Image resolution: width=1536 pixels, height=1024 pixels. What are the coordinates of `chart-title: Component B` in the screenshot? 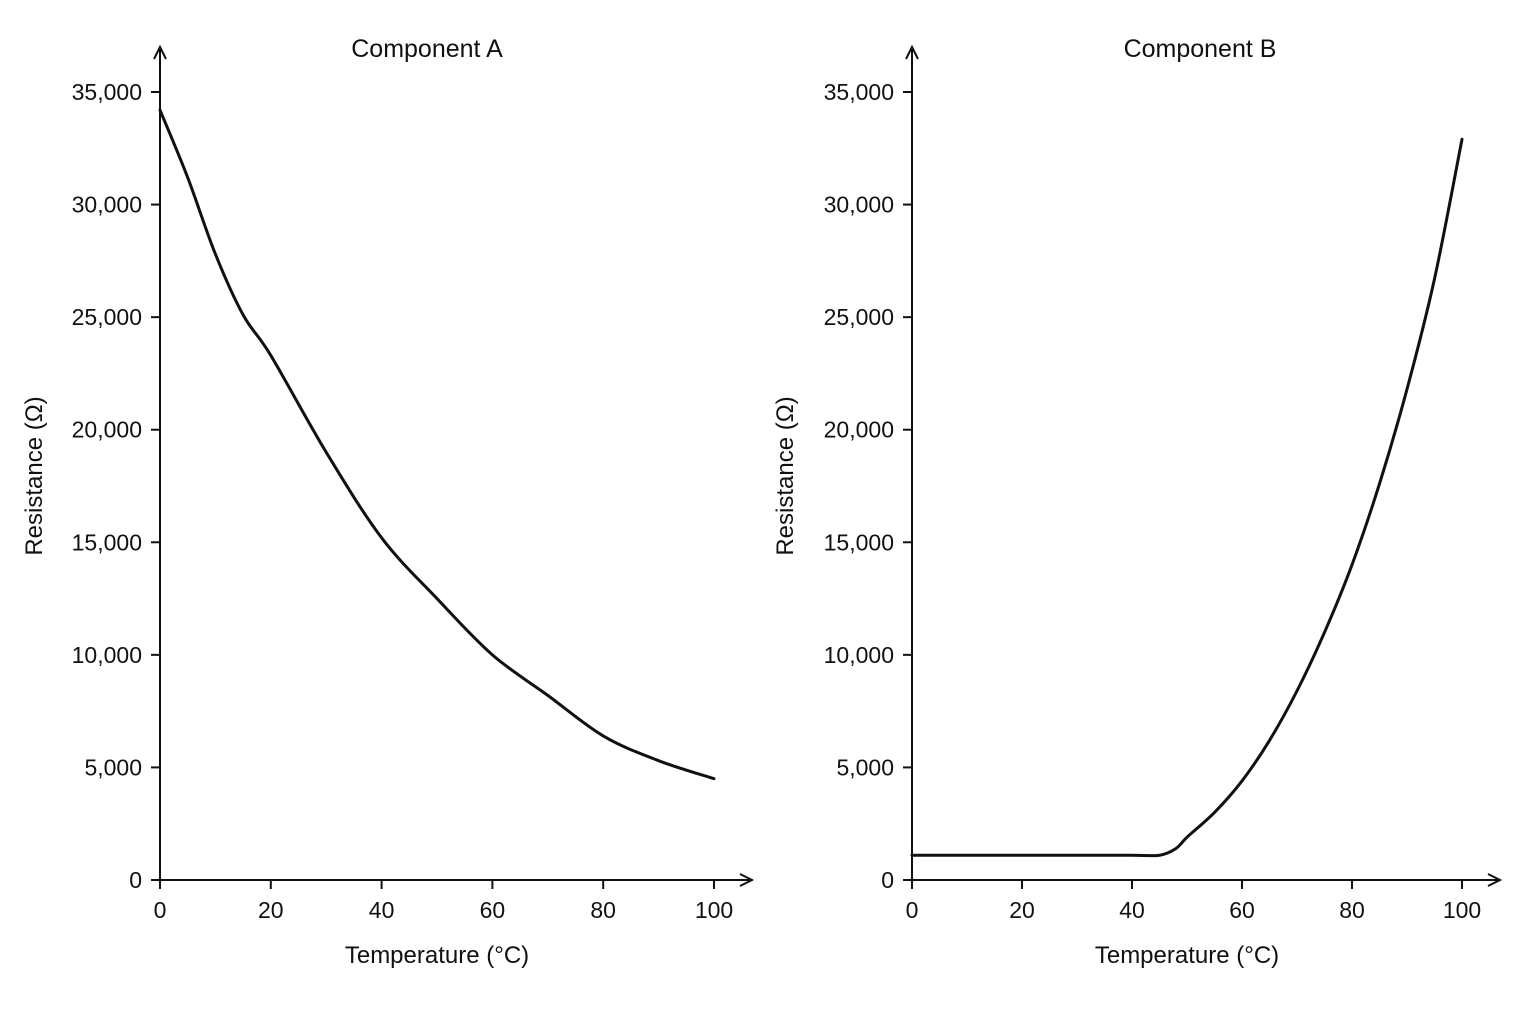 It's located at (1200, 49).